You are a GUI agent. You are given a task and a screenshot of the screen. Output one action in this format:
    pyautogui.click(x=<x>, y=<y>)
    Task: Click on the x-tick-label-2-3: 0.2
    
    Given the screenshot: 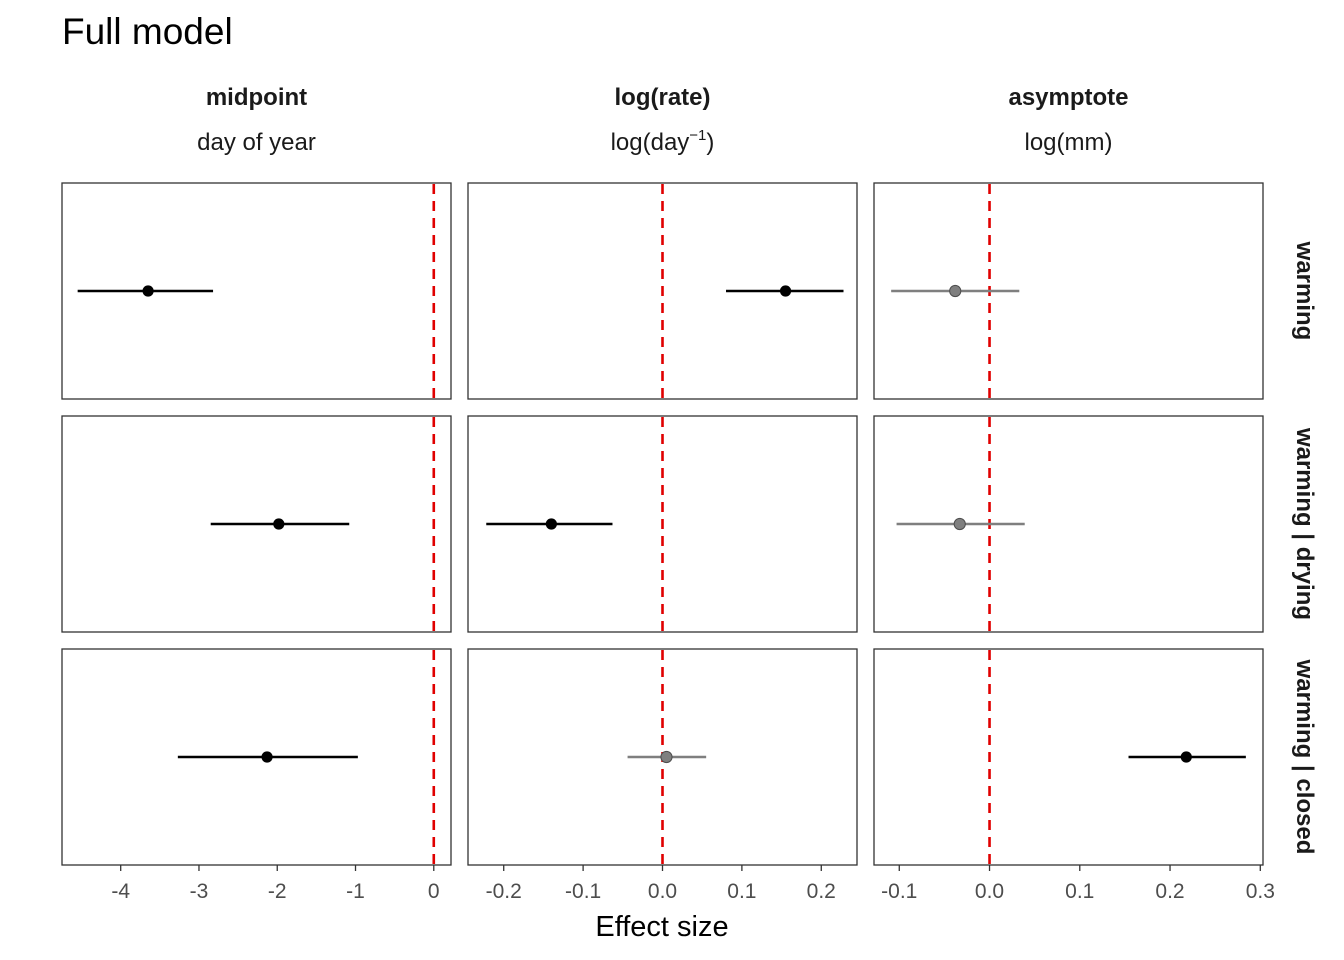 What is the action you would take?
    pyautogui.click(x=1169, y=891)
    